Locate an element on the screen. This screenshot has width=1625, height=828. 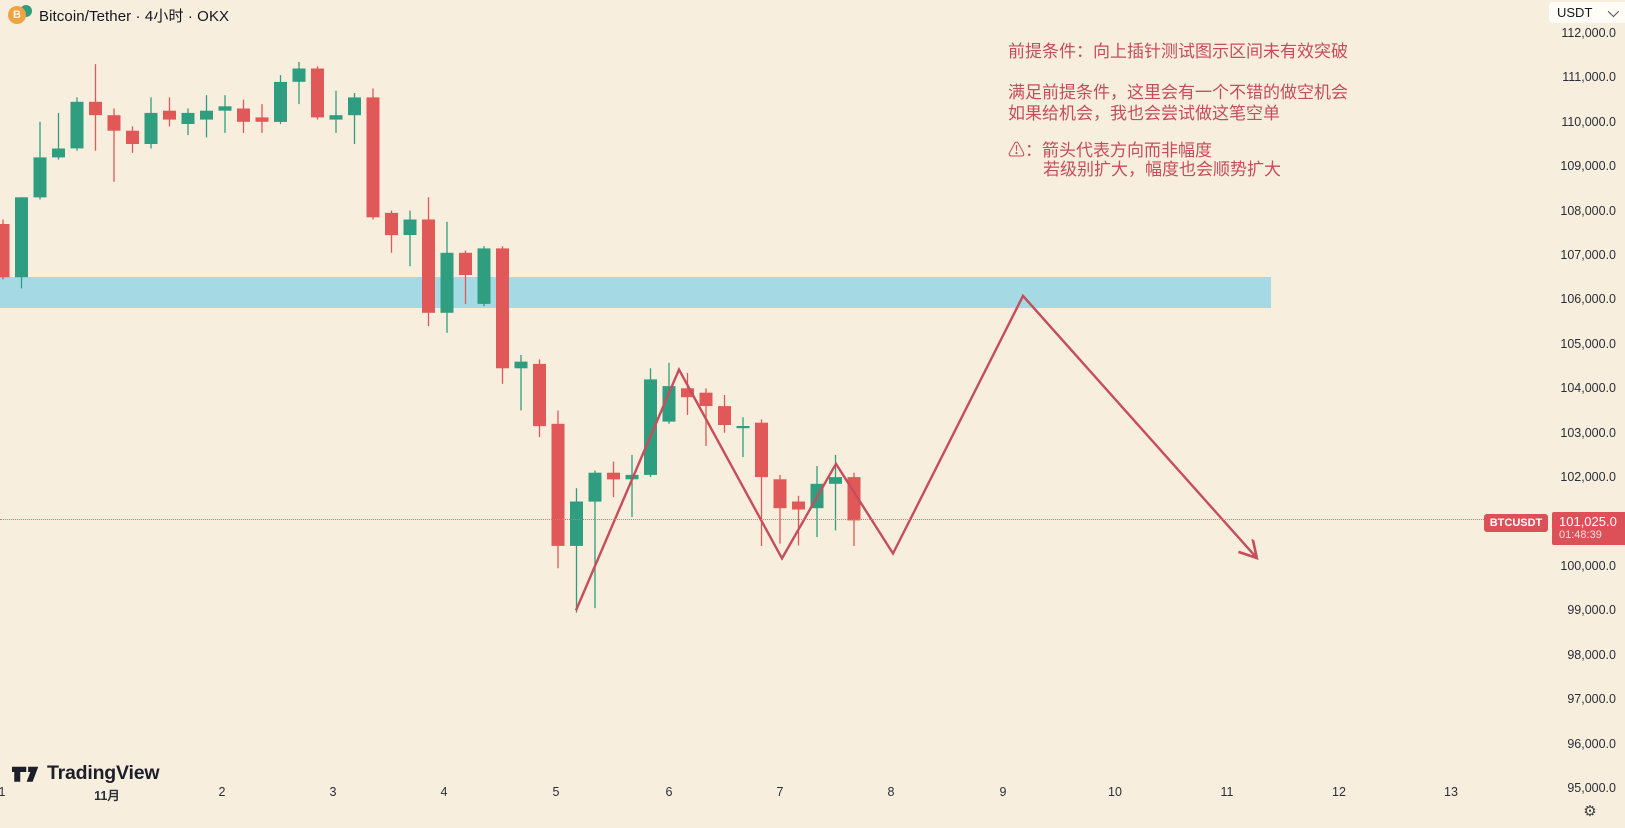
price-axis-label: 97,000.0 is located at coordinates (1591, 699).